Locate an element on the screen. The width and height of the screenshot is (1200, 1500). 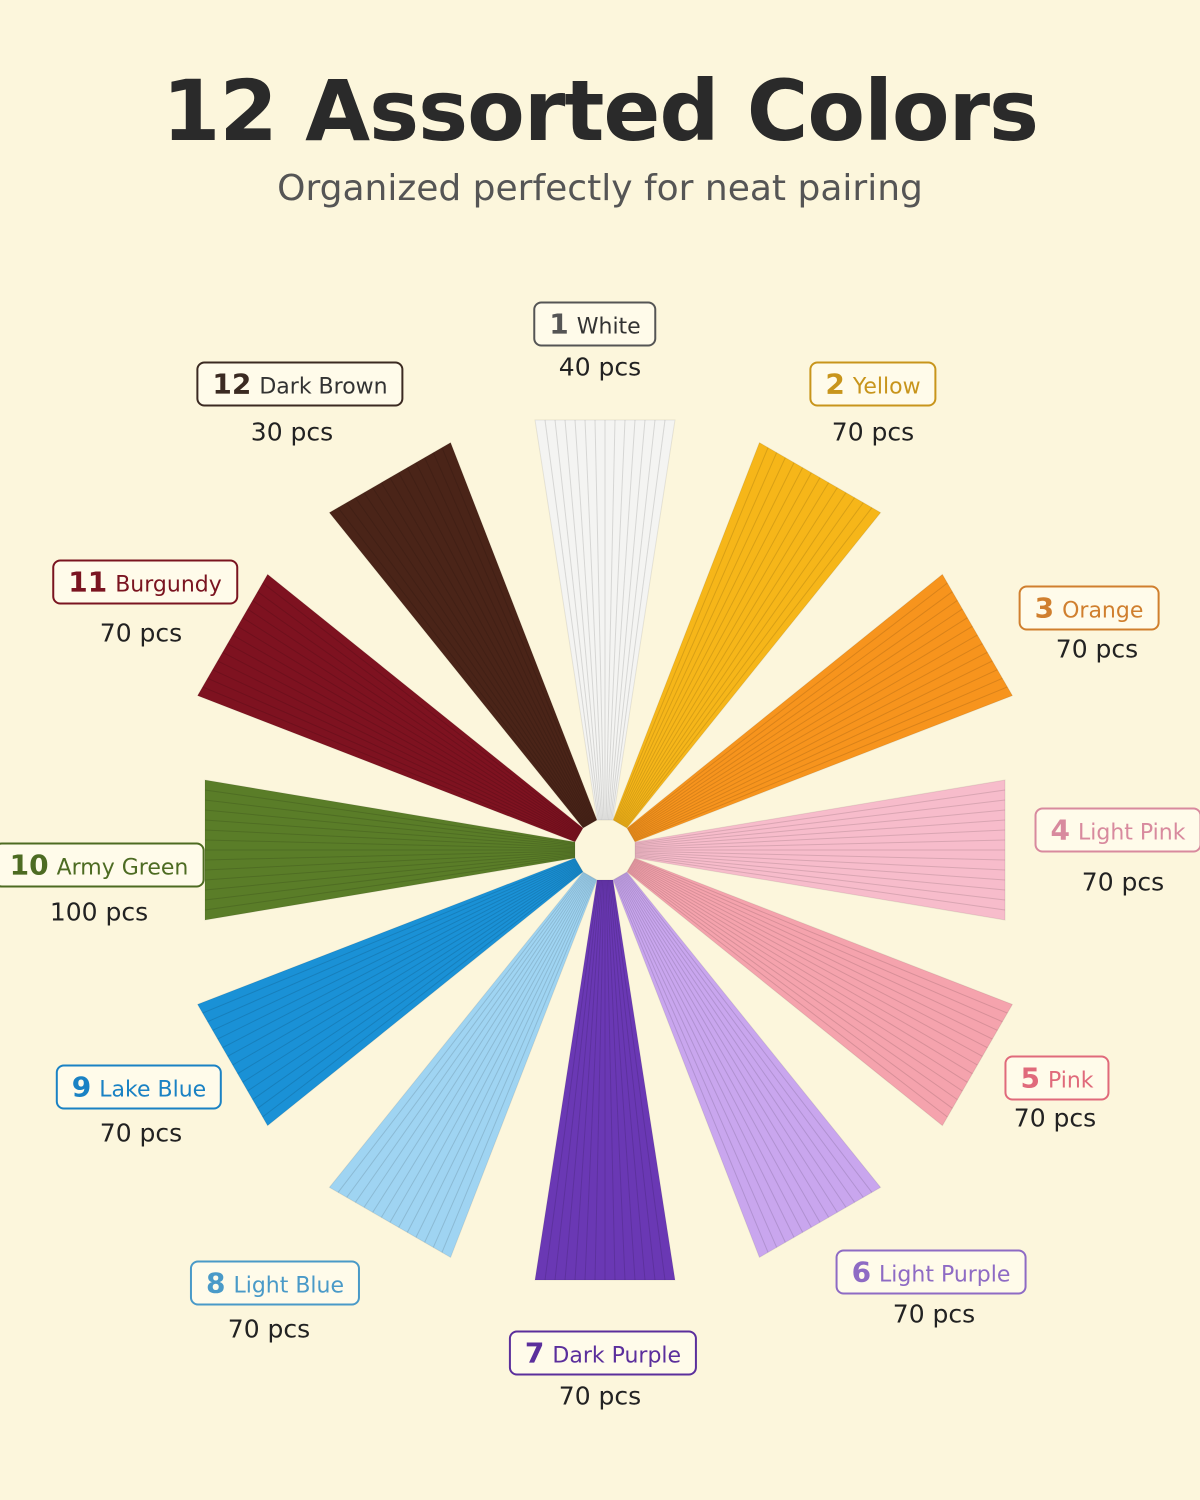
badge-name: Light Pink is located at coordinates (1132, 833).